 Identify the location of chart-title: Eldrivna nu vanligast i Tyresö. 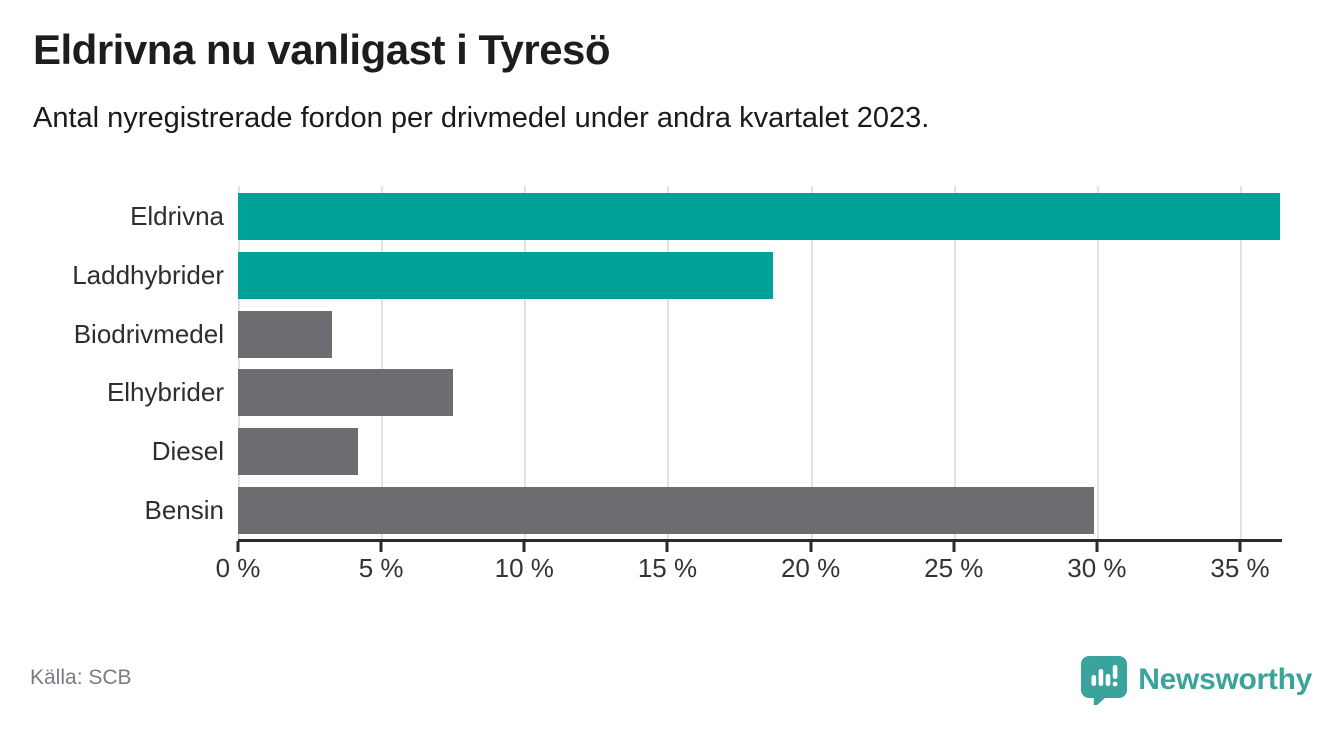
(322, 49).